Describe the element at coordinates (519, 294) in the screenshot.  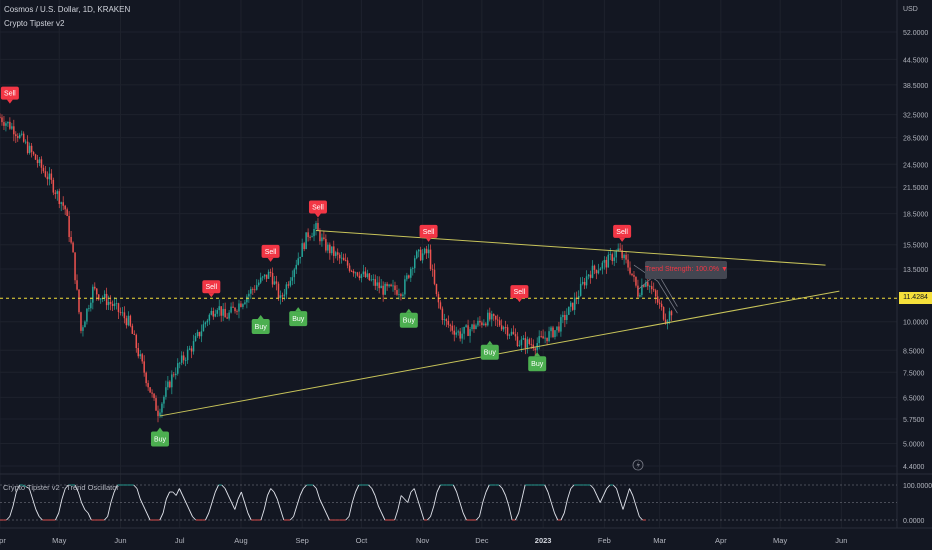
I see `sell-signal: Sell` at that location.